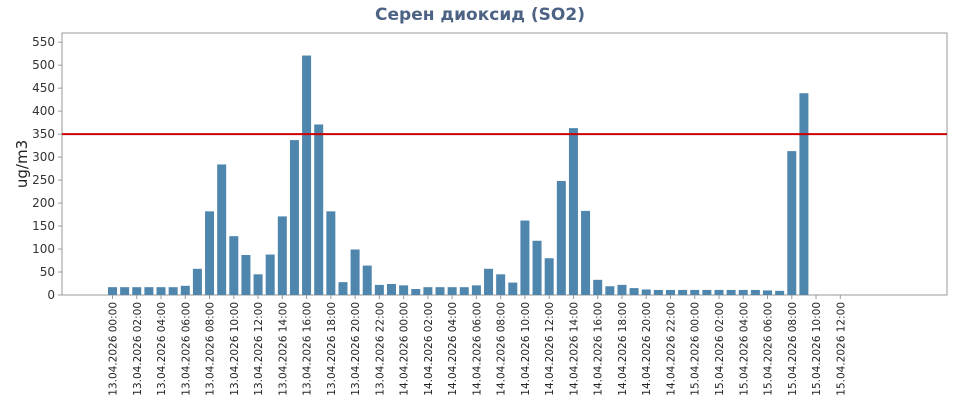 The height and width of the screenshot is (404, 960). Describe the element at coordinates (43, 111) in the screenshot. I see `y-tick-label: 400` at that location.